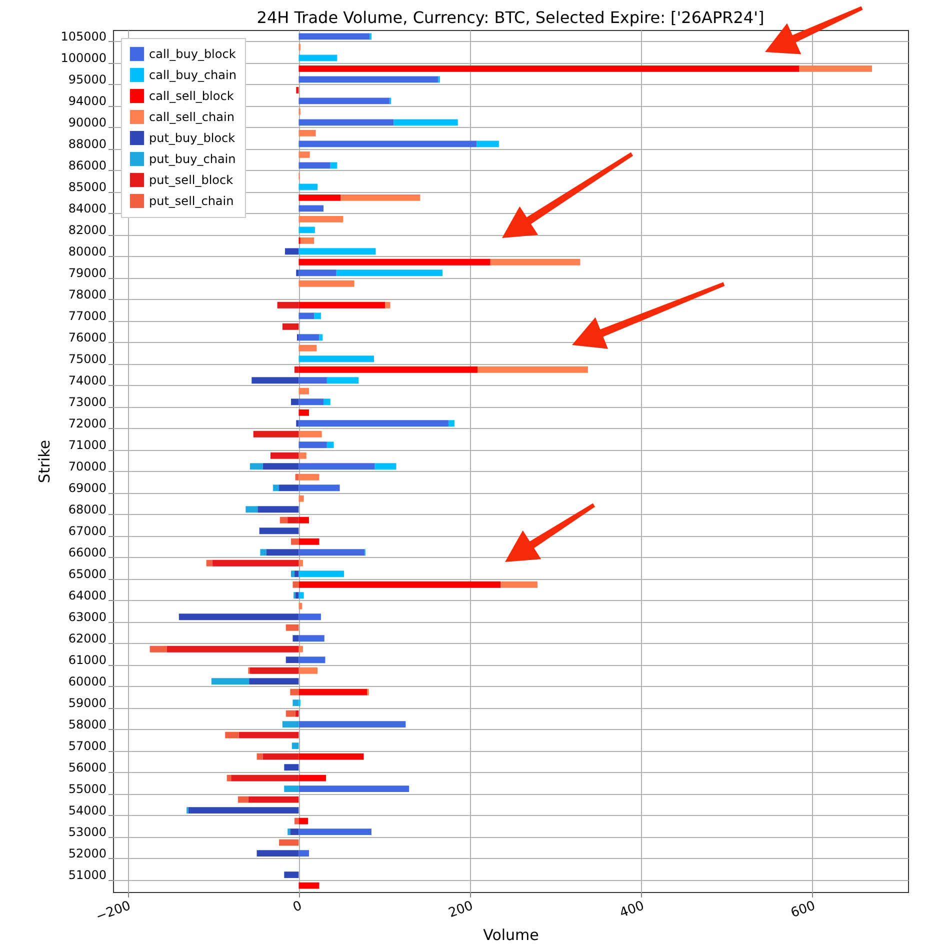  What do you see at coordinates (83, 36) in the screenshot?
I see `y-tick-label: 105000` at bounding box center [83, 36].